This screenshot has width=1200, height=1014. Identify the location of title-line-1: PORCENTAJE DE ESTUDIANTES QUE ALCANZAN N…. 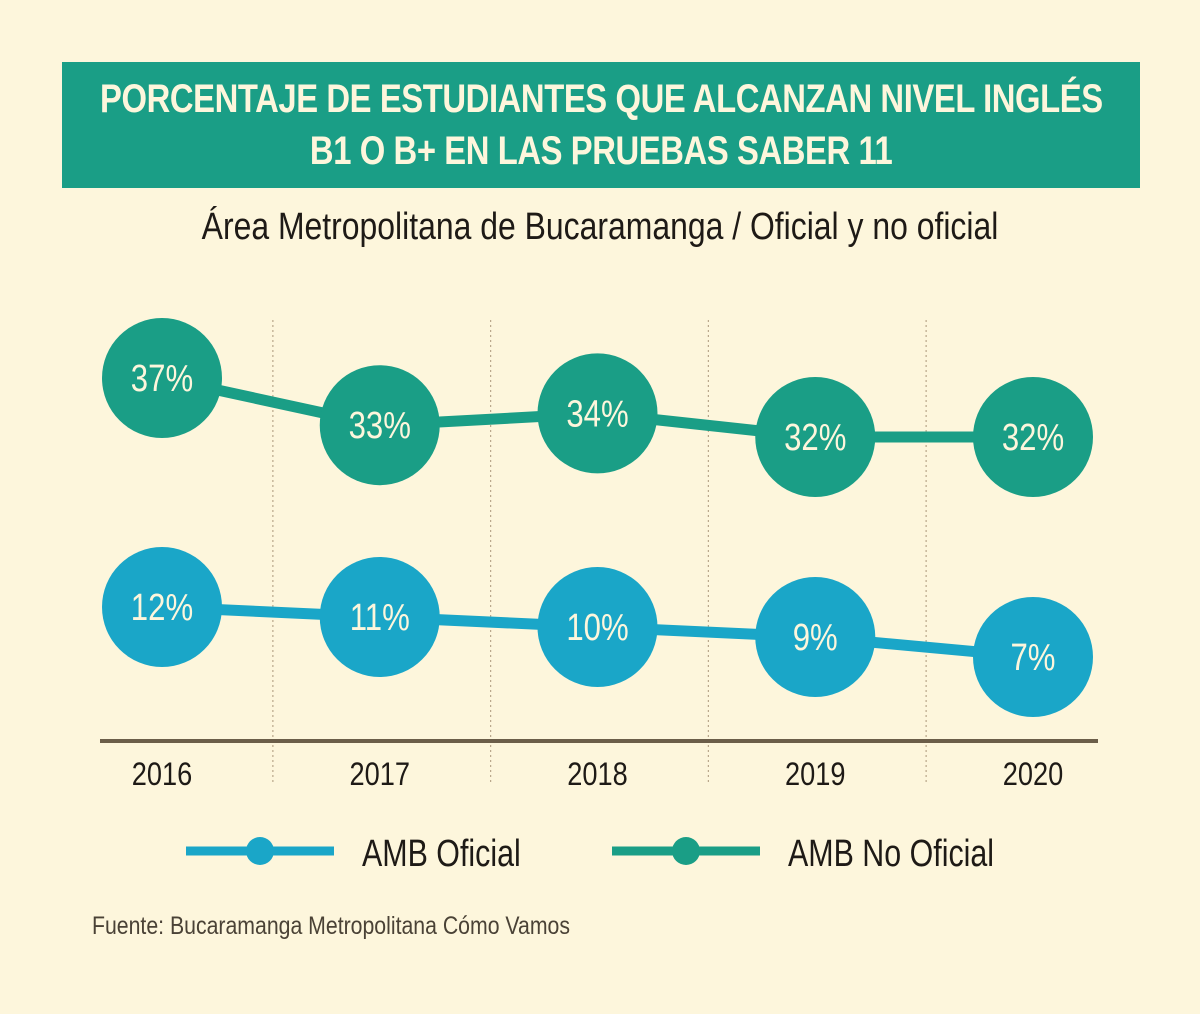
(601, 99).